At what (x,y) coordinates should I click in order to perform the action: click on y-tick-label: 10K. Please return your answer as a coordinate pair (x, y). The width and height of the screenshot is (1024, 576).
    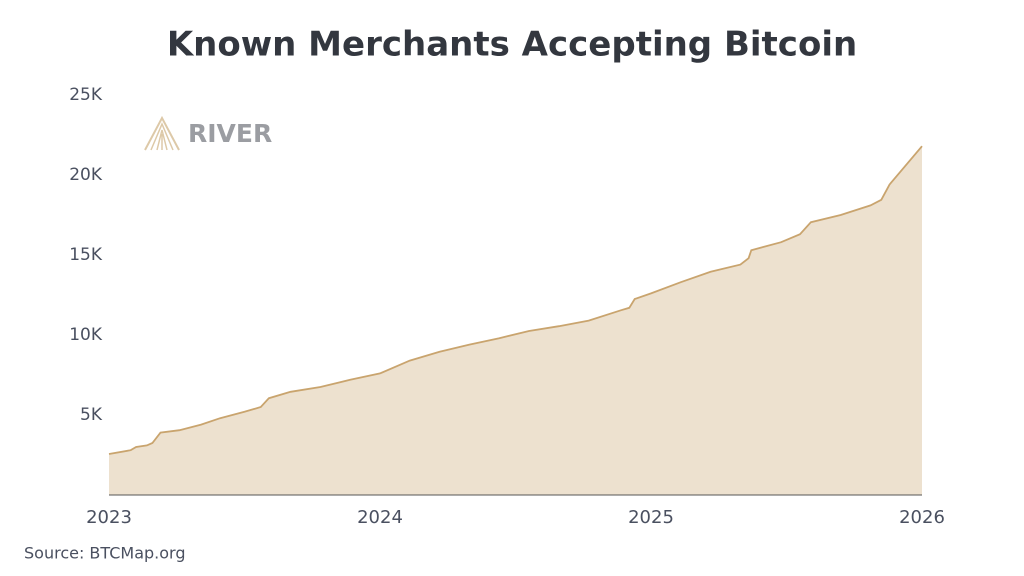
    Looking at the image, I should click on (86, 335).